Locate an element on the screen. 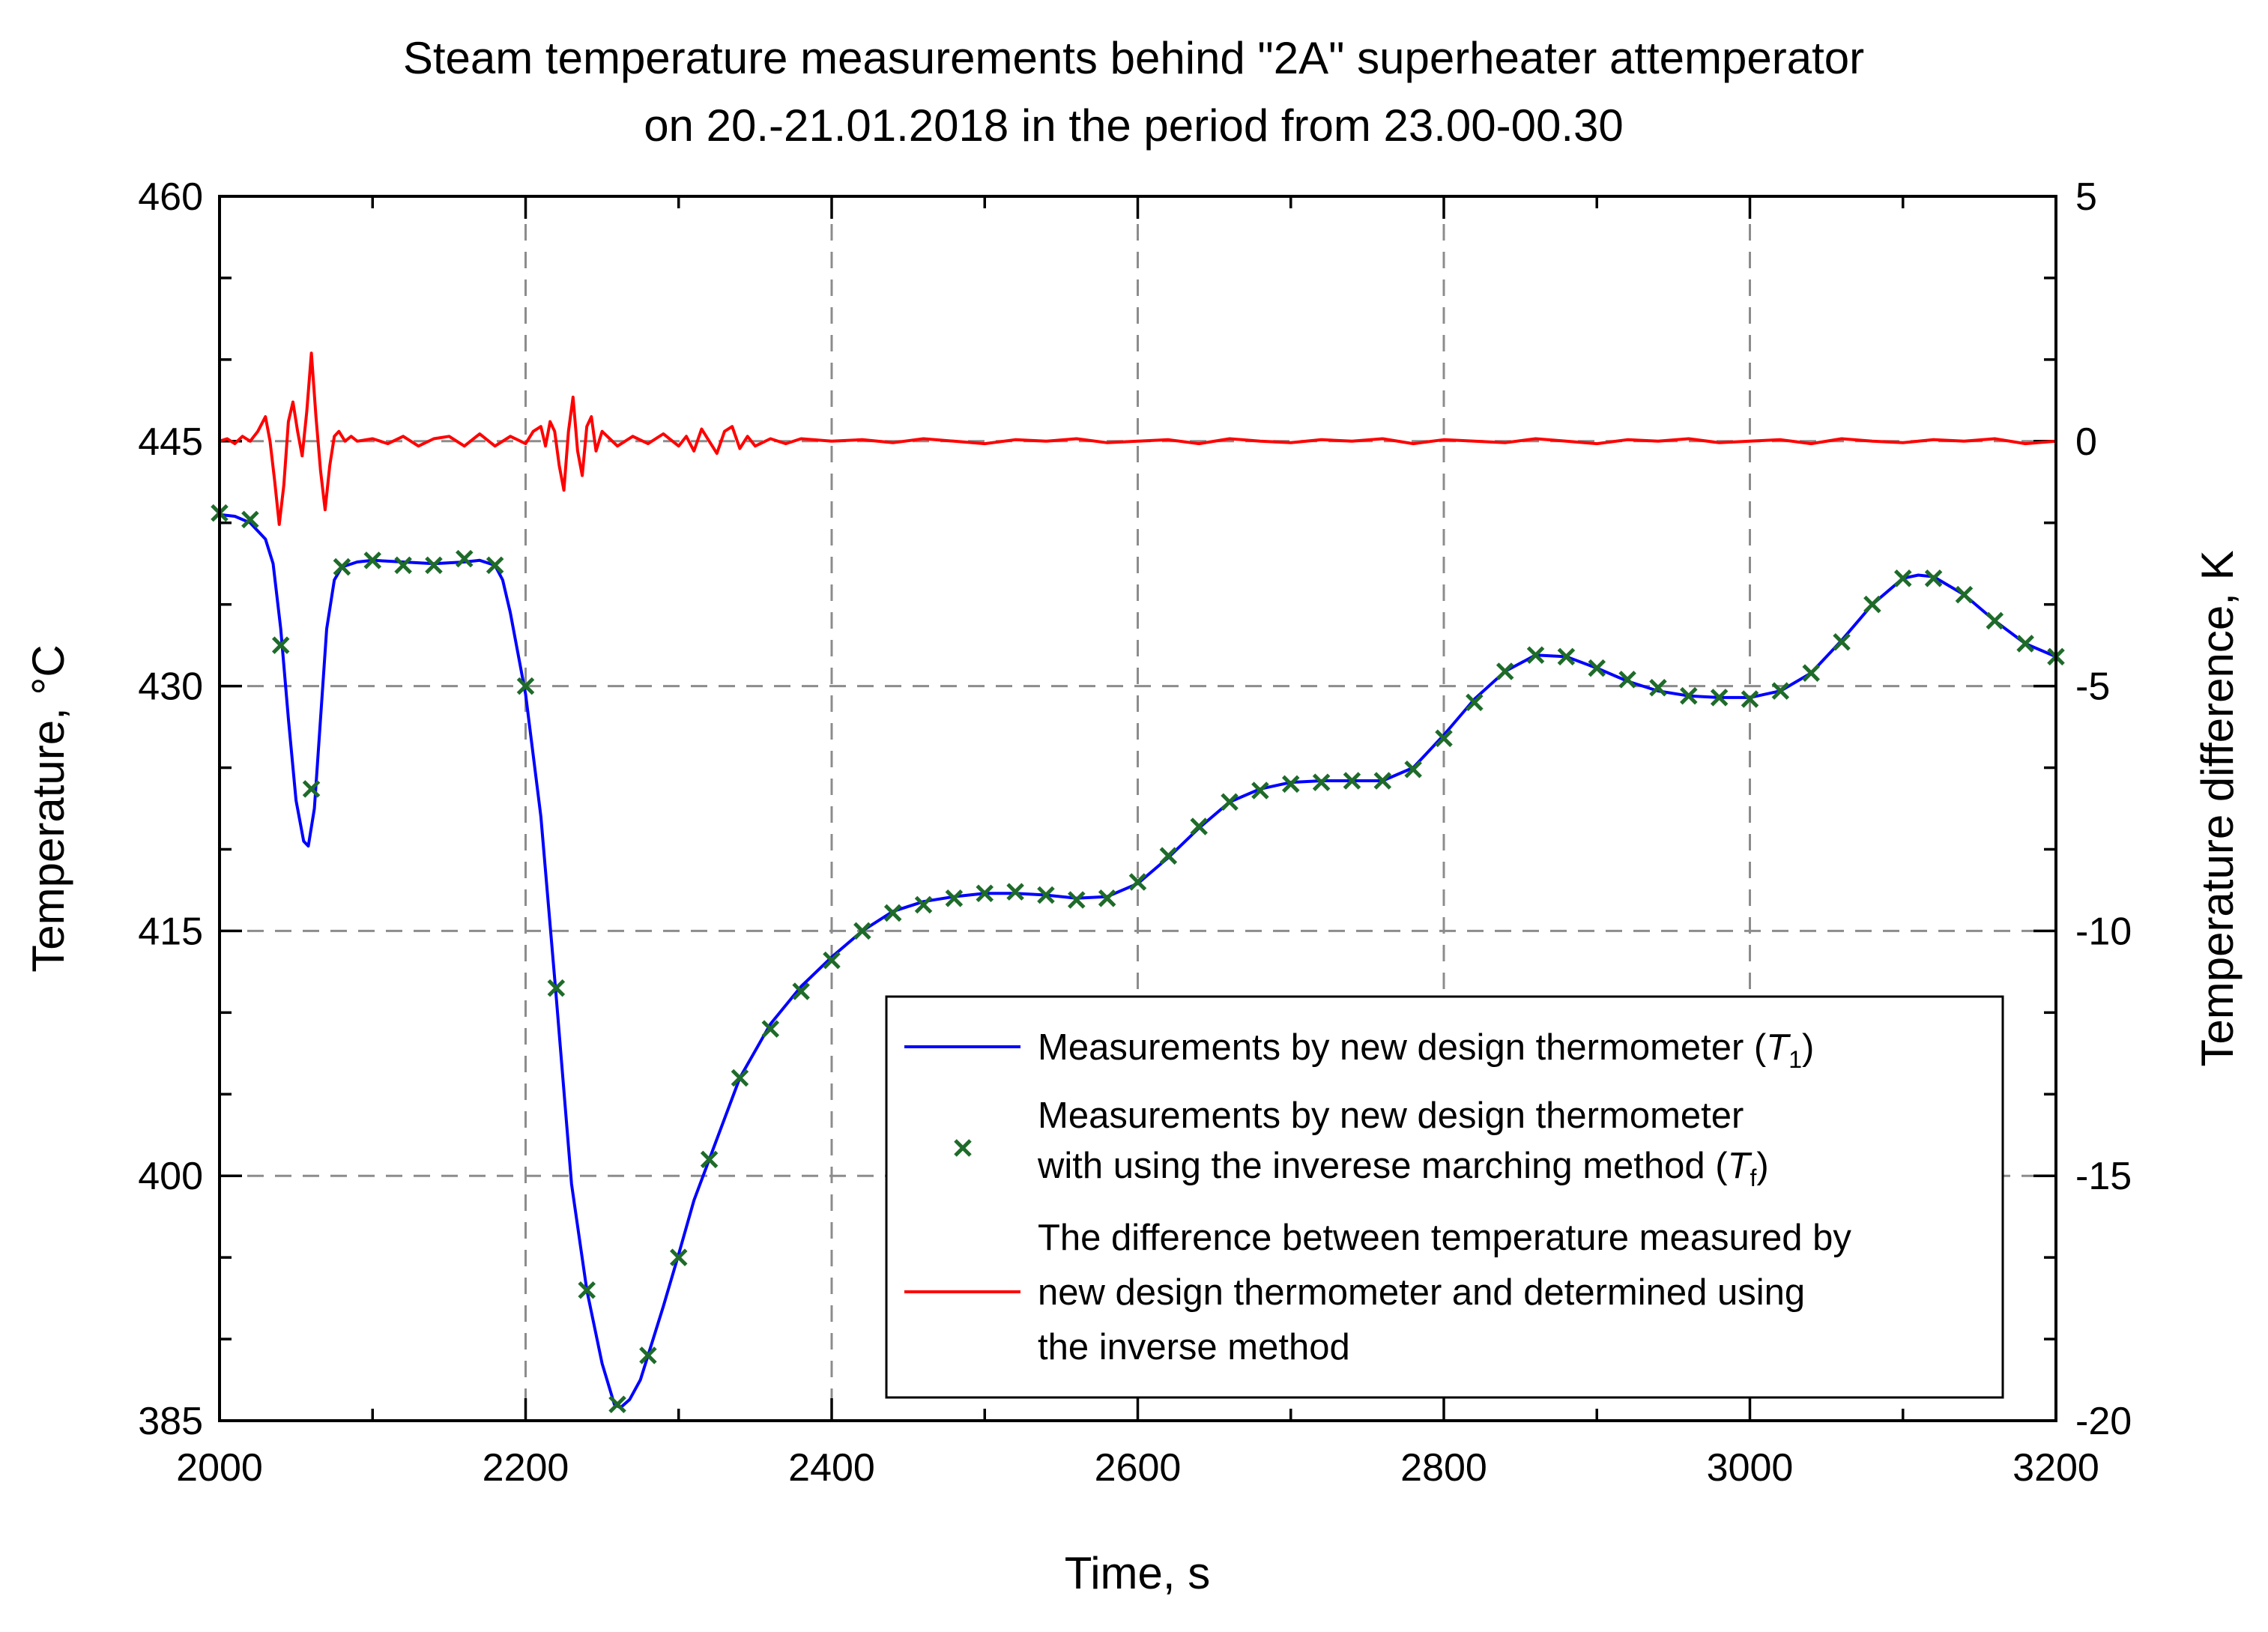 The width and height of the screenshot is (2268, 1632). tf-marker-2320-stroke-b is located at coordinates (709, 1159).